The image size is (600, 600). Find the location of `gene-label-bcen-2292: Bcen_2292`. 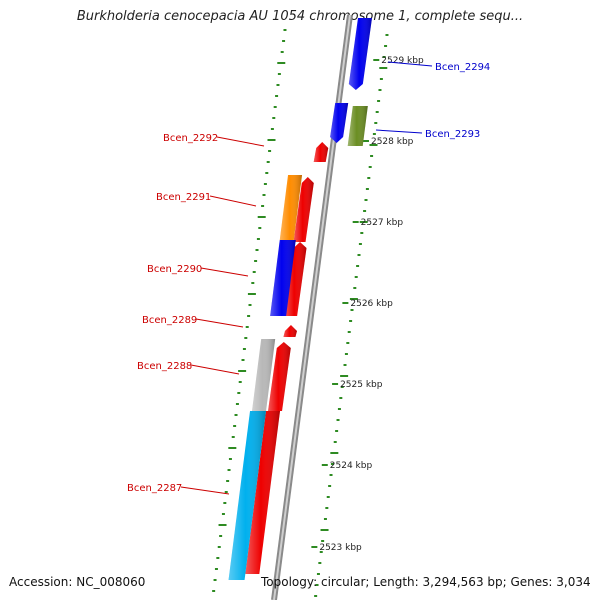

gene-label-bcen-2292: Bcen_2292 is located at coordinates (214, 140).